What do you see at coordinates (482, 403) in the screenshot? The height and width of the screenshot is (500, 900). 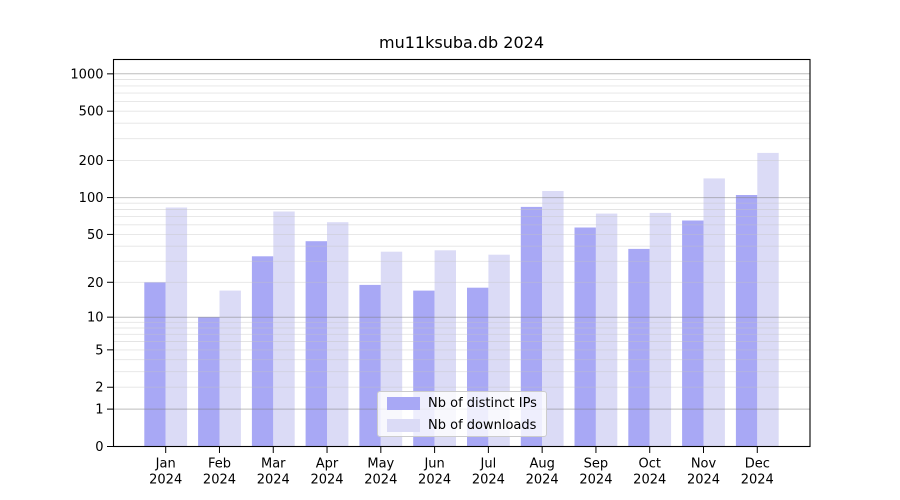 I see `legend-label-distinct-ips: Nb of distinct IPs` at bounding box center [482, 403].